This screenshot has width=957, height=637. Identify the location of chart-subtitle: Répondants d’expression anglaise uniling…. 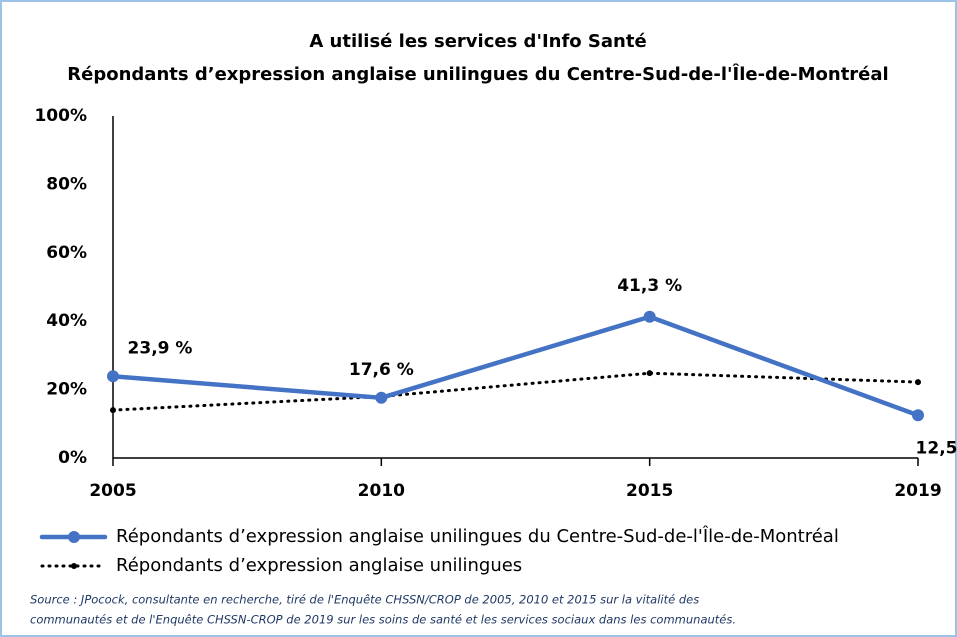
(477, 74).